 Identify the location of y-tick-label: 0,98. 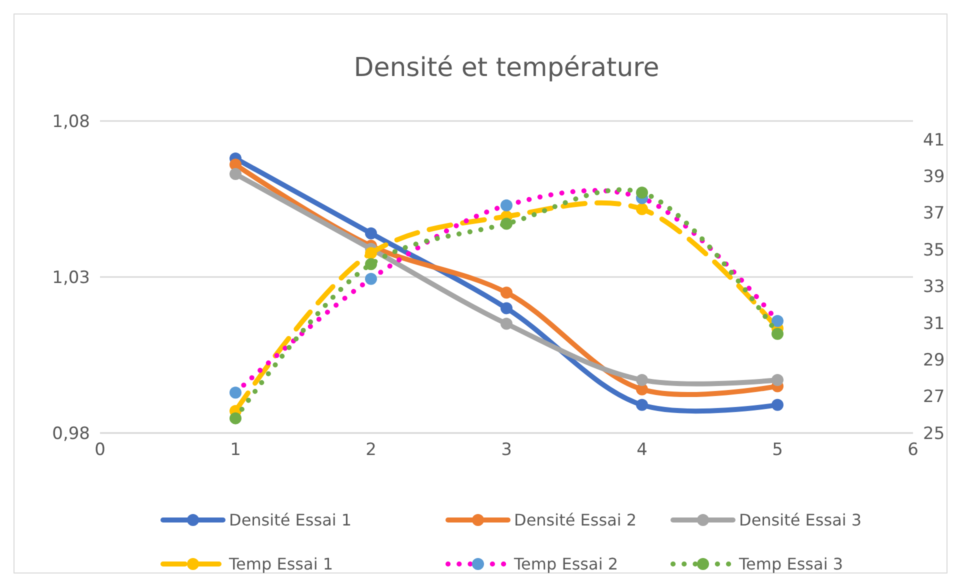
(71, 434).